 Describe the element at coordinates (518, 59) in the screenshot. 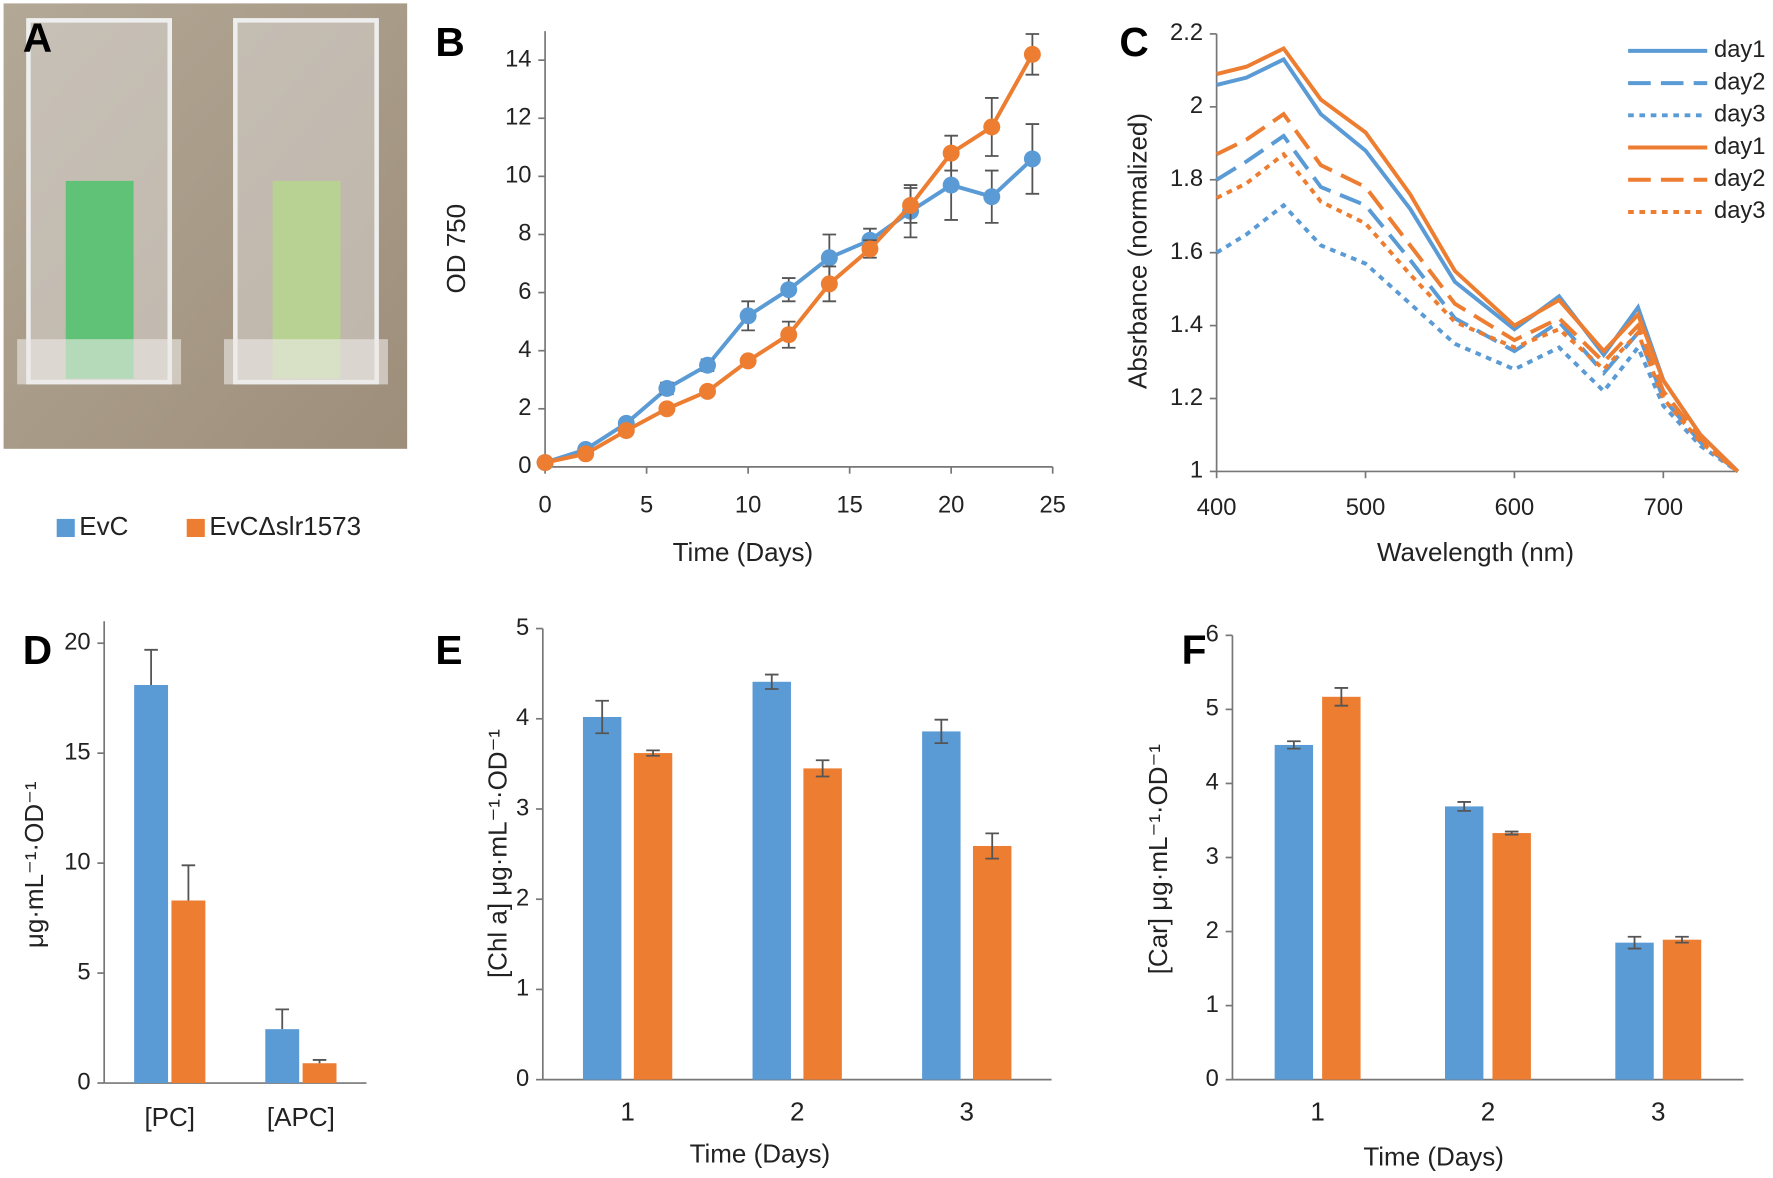

I see `y-tick-label: 14` at that location.